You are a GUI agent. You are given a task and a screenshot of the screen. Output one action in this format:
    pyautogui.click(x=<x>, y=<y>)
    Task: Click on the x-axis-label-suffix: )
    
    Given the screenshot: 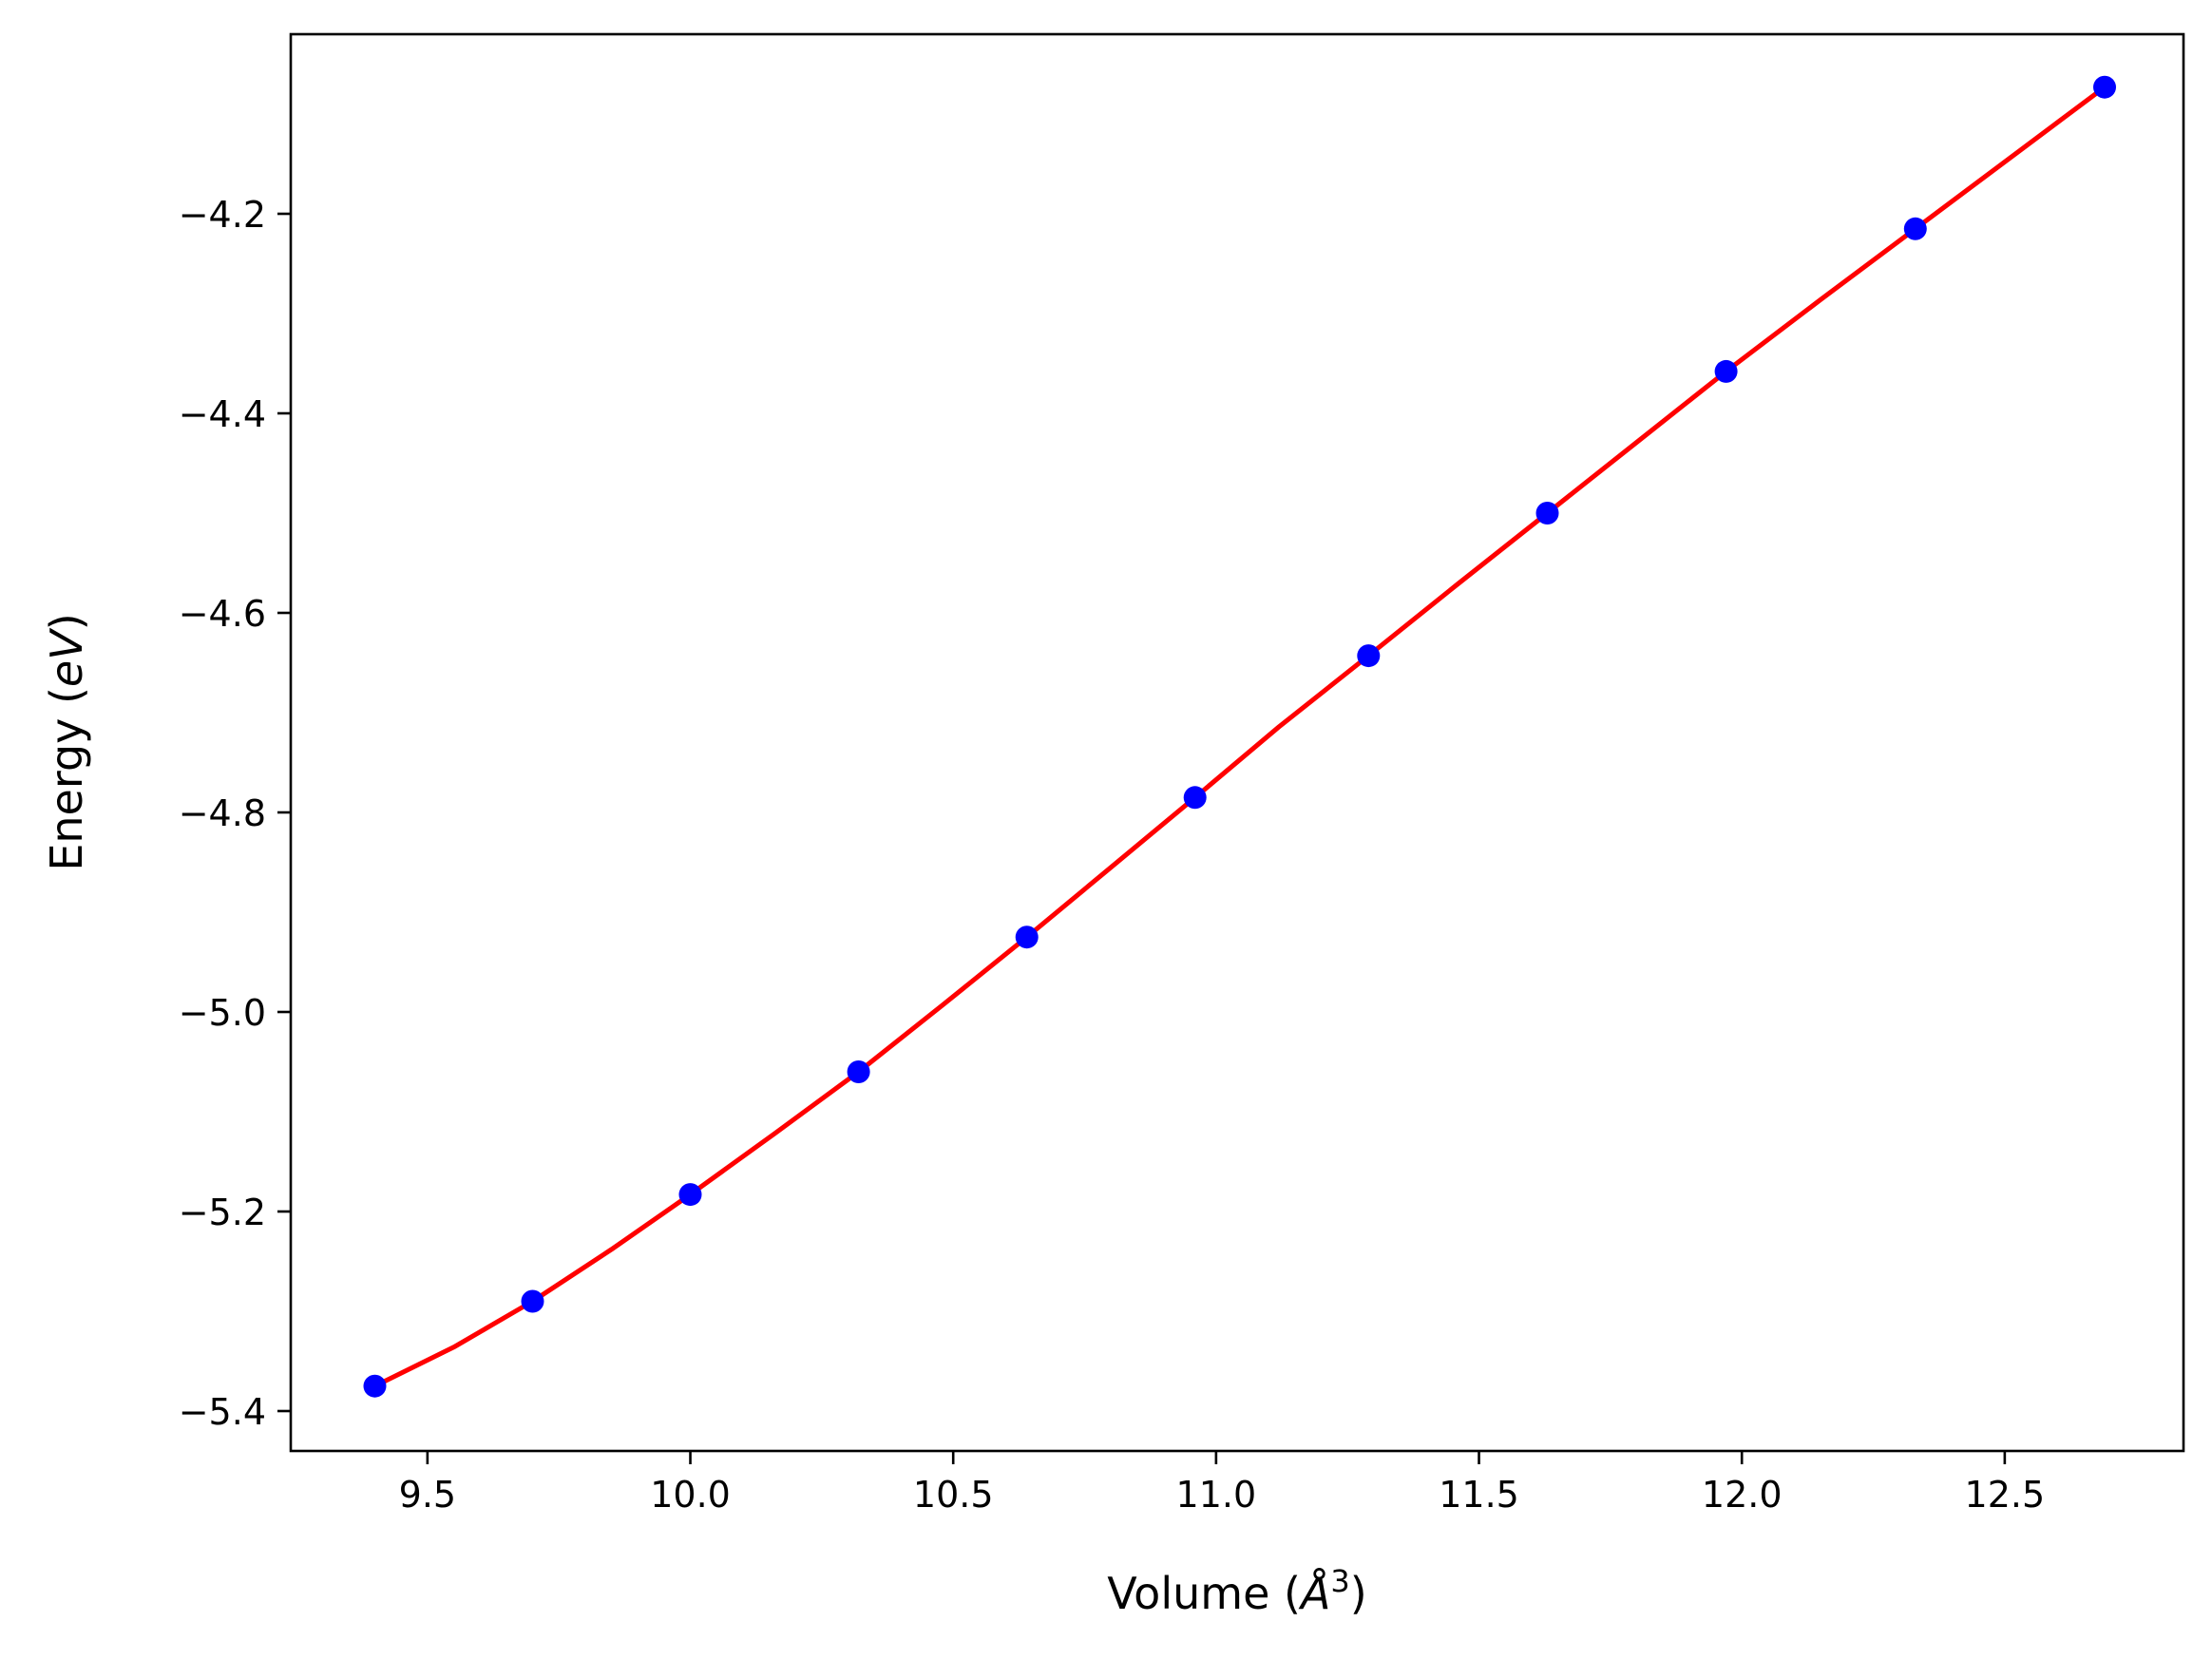 What is the action you would take?
    pyautogui.click(x=1358, y=1593)
    